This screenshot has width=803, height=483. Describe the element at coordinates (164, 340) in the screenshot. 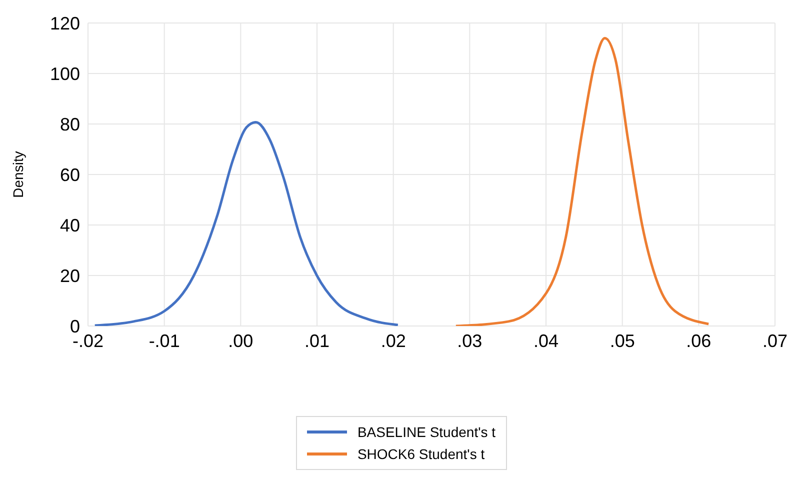

I see `x-tick-label: -.01` at that location.